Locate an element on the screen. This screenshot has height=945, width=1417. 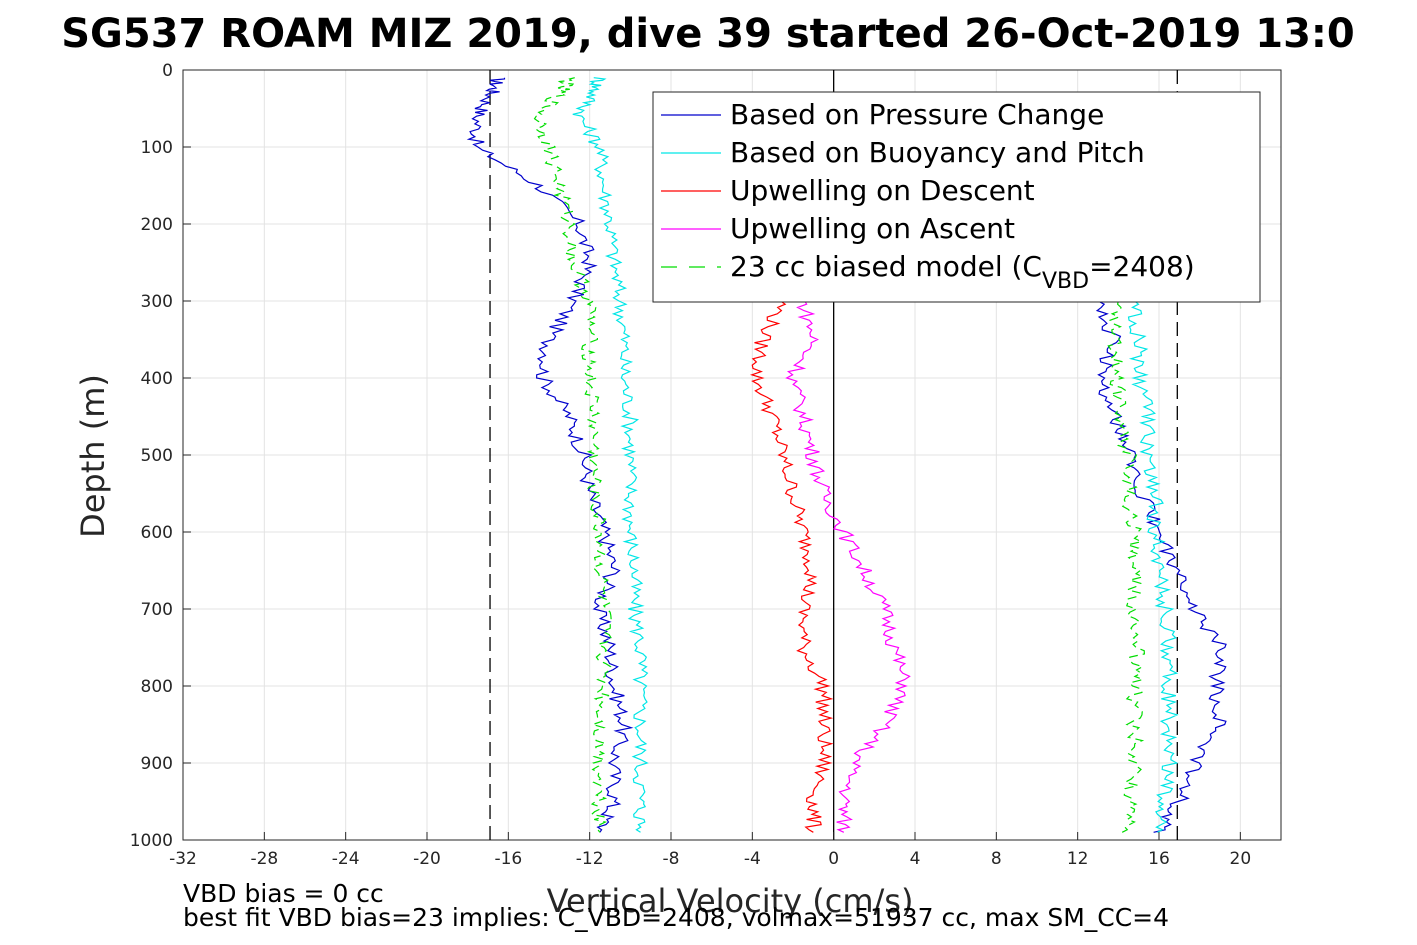
x-tick-label: 12 is located at coordinates (1078, 859).